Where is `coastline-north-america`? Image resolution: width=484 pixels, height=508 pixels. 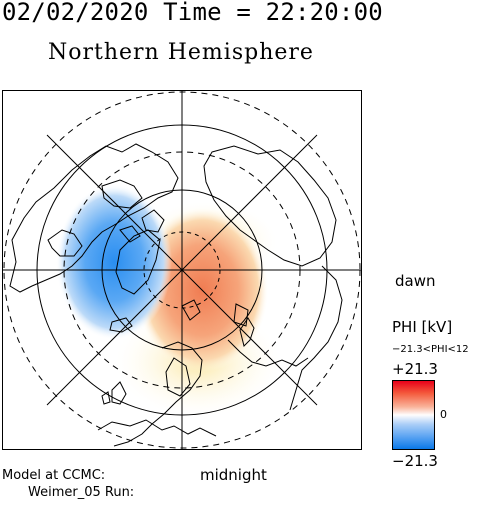 coastline-north-america is located at coordinates (94, 218).